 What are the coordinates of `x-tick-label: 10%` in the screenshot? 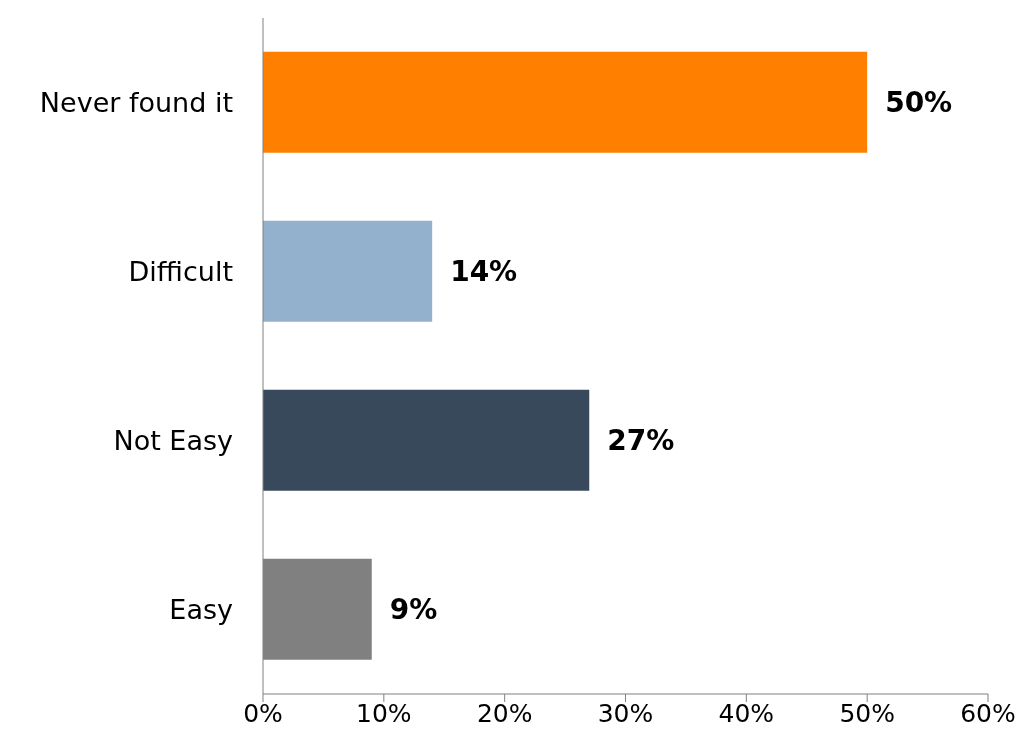 It's located at (384, 713).